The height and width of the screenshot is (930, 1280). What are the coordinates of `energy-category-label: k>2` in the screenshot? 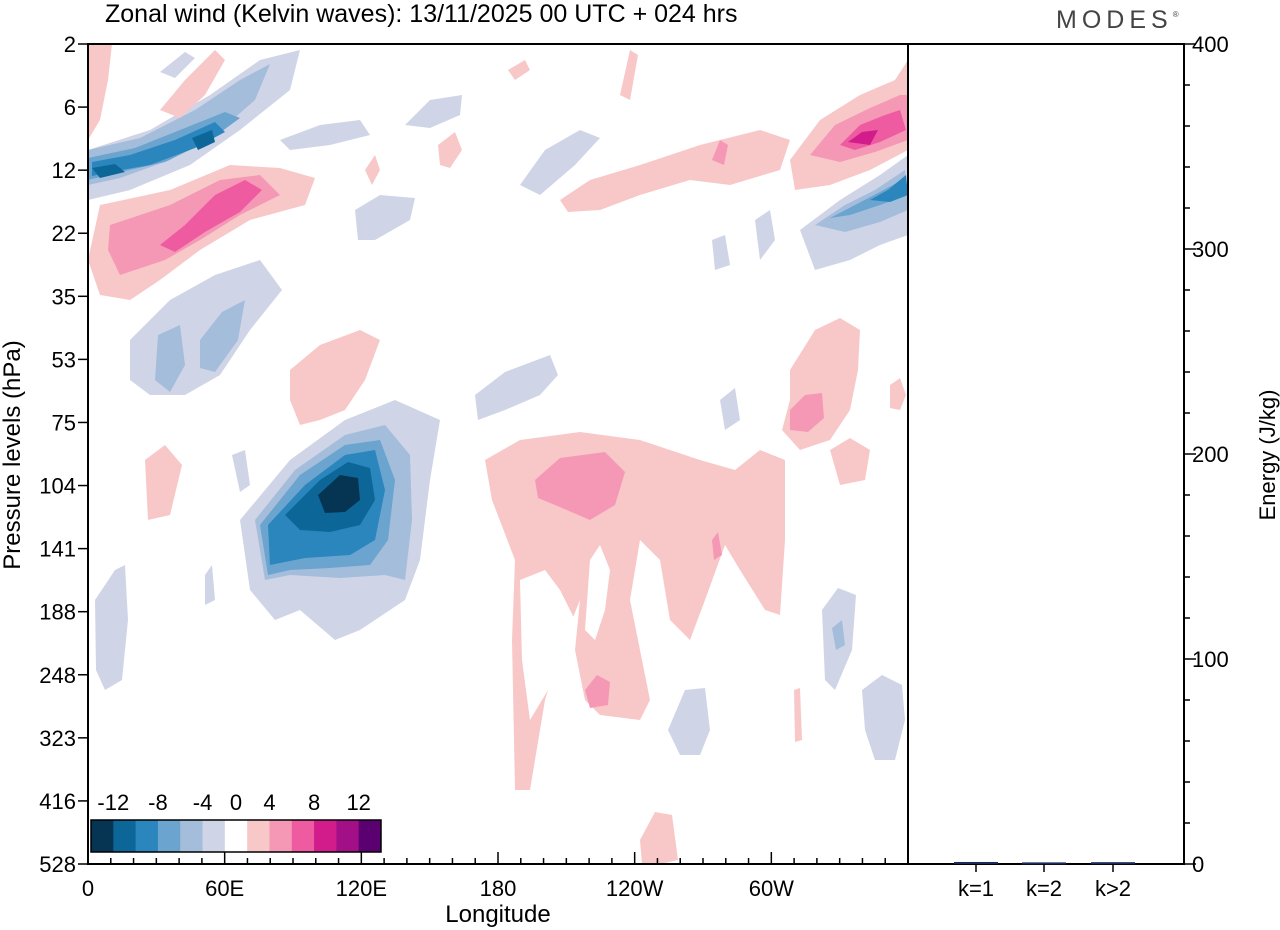 It's located at (1113, 888).